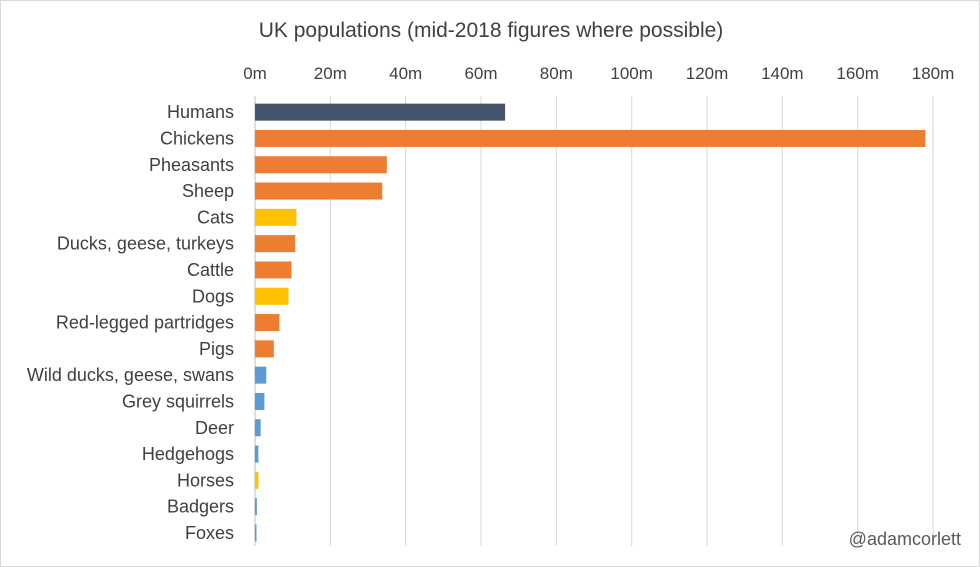 The width and height of the screenshot is (980, 567). Describe the element at coordinates (200, 507) in the screenshot. I see `category-label: Badgers` at that location.